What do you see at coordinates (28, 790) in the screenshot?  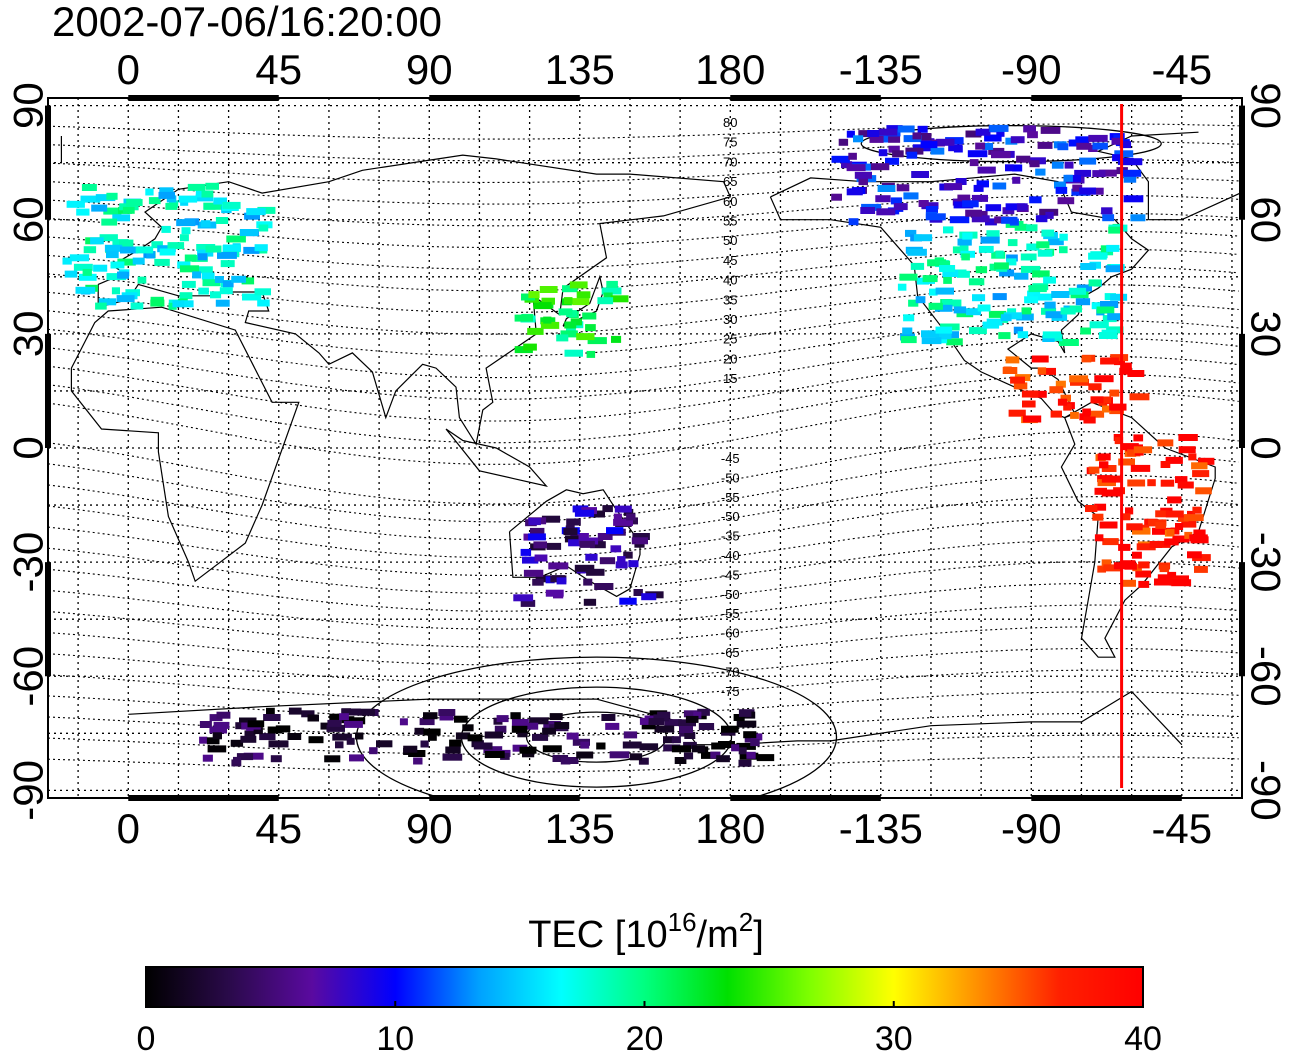 I see `left-latitude-tick-label: -90` at bounding box center [28, 790].